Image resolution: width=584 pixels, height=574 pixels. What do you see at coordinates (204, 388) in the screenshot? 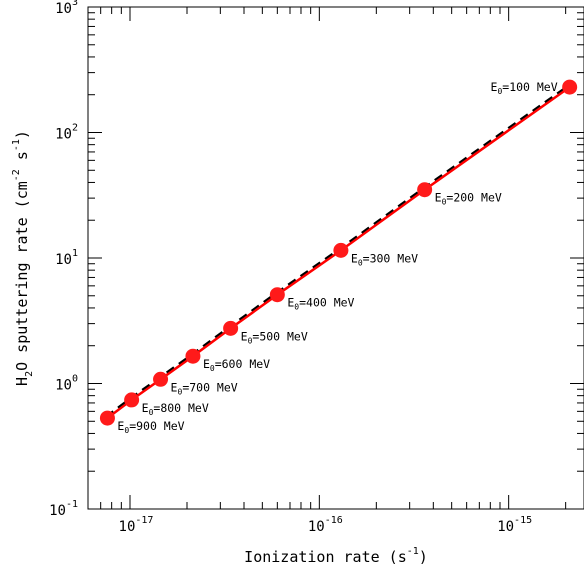
I see `point-label: E0=700 MeV` at bounding box center [204, 388].